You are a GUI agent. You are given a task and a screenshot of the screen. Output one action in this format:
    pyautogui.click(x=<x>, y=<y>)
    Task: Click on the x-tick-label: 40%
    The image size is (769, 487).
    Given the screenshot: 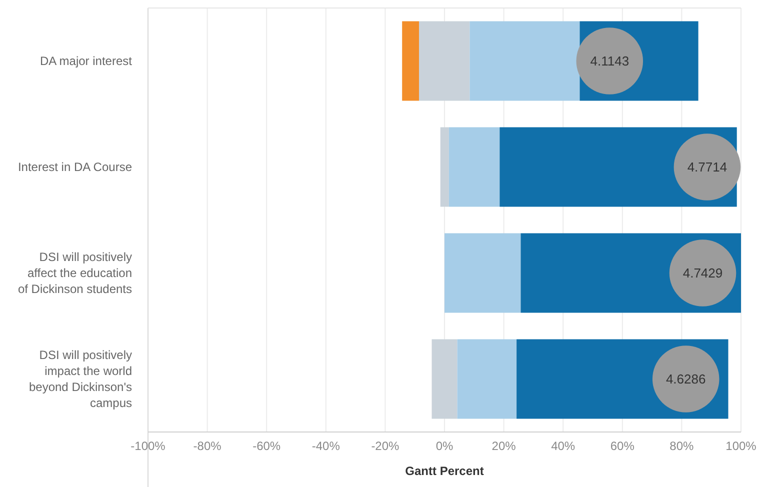 What is the action you would take?
    pyautogui.click(x=563, y=446)
    